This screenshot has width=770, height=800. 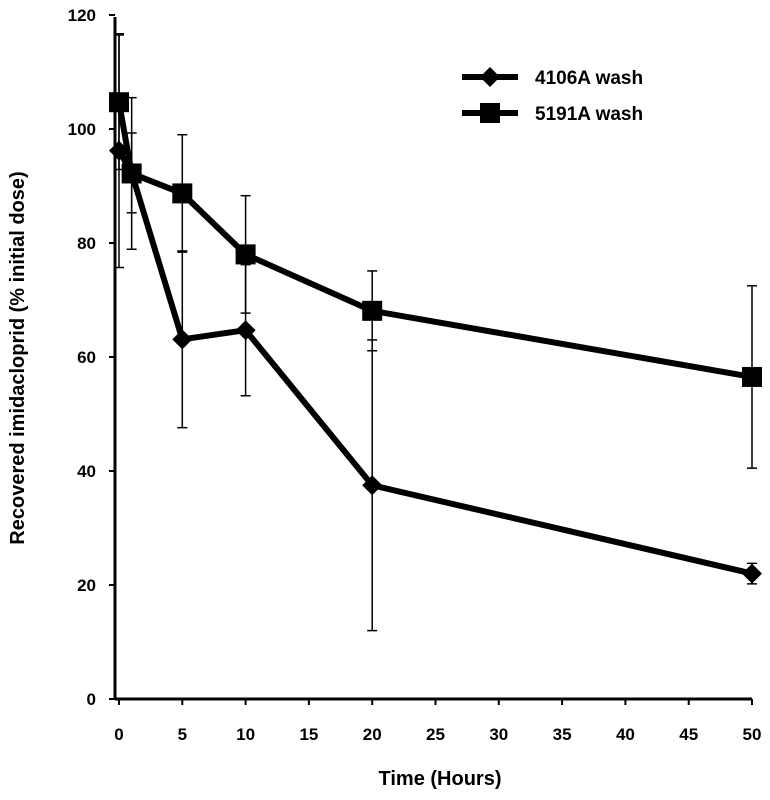 I want to click on legend-label: 4106A wash, so click(x=589, y=78).